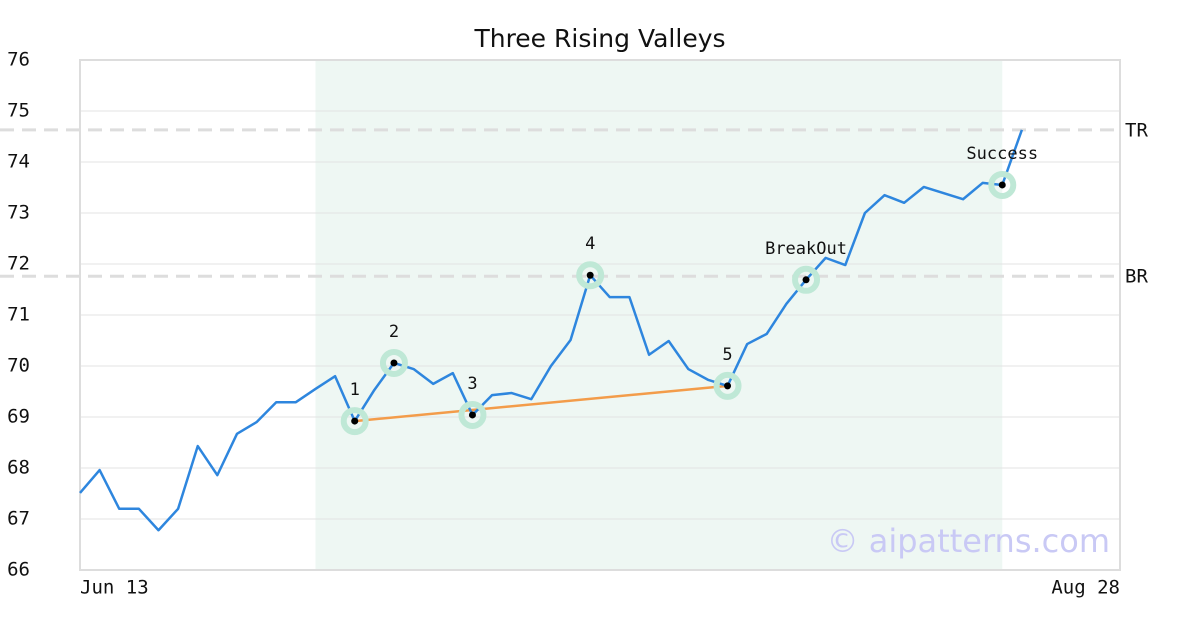 This screenshot has width=1200, height=630. I want to click on chart-title: Three Rising Valleys, so click(599, 38).